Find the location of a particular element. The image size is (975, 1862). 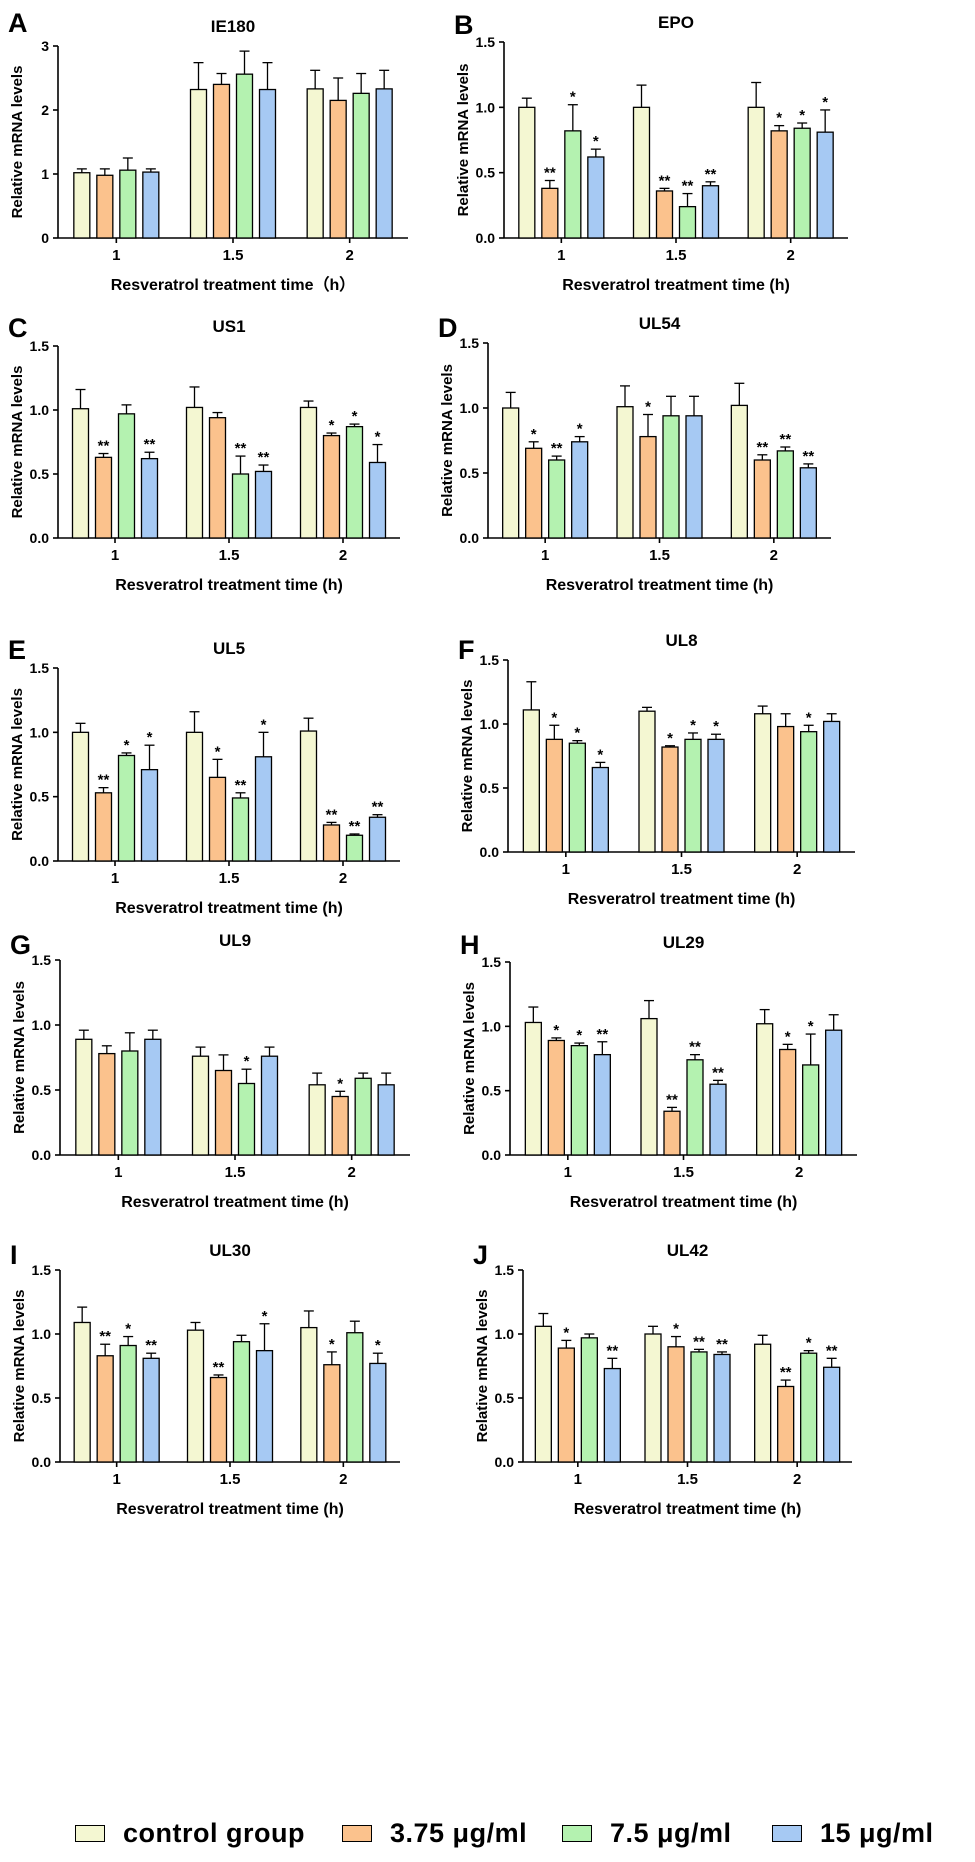

chart-title: UL29 is located at coordinates (684, 942).